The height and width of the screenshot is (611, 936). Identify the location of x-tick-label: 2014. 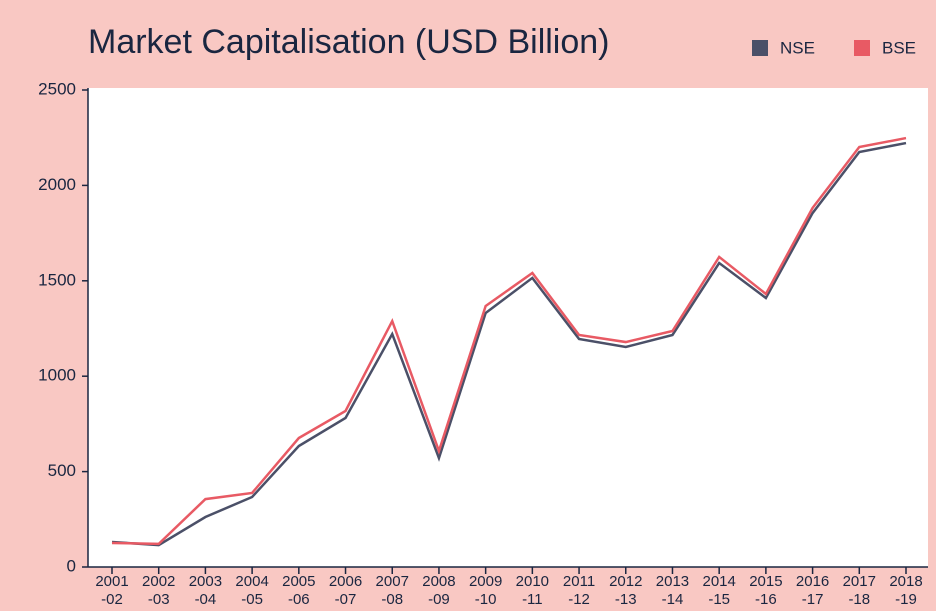
(718, 581).